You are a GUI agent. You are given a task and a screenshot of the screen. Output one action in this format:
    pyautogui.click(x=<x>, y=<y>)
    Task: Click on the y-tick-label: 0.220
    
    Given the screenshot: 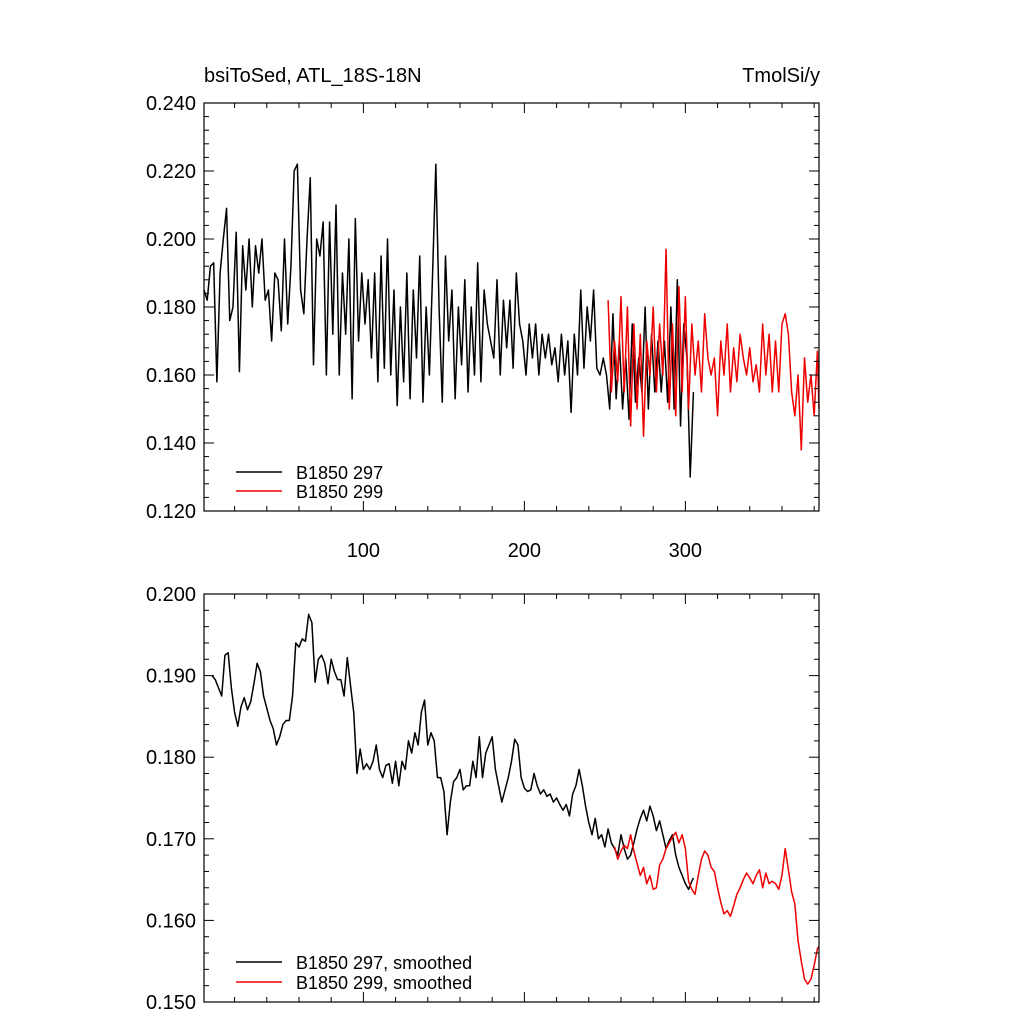 What is the action you would take?
    pyautogui.click(x=171, y=172)
    